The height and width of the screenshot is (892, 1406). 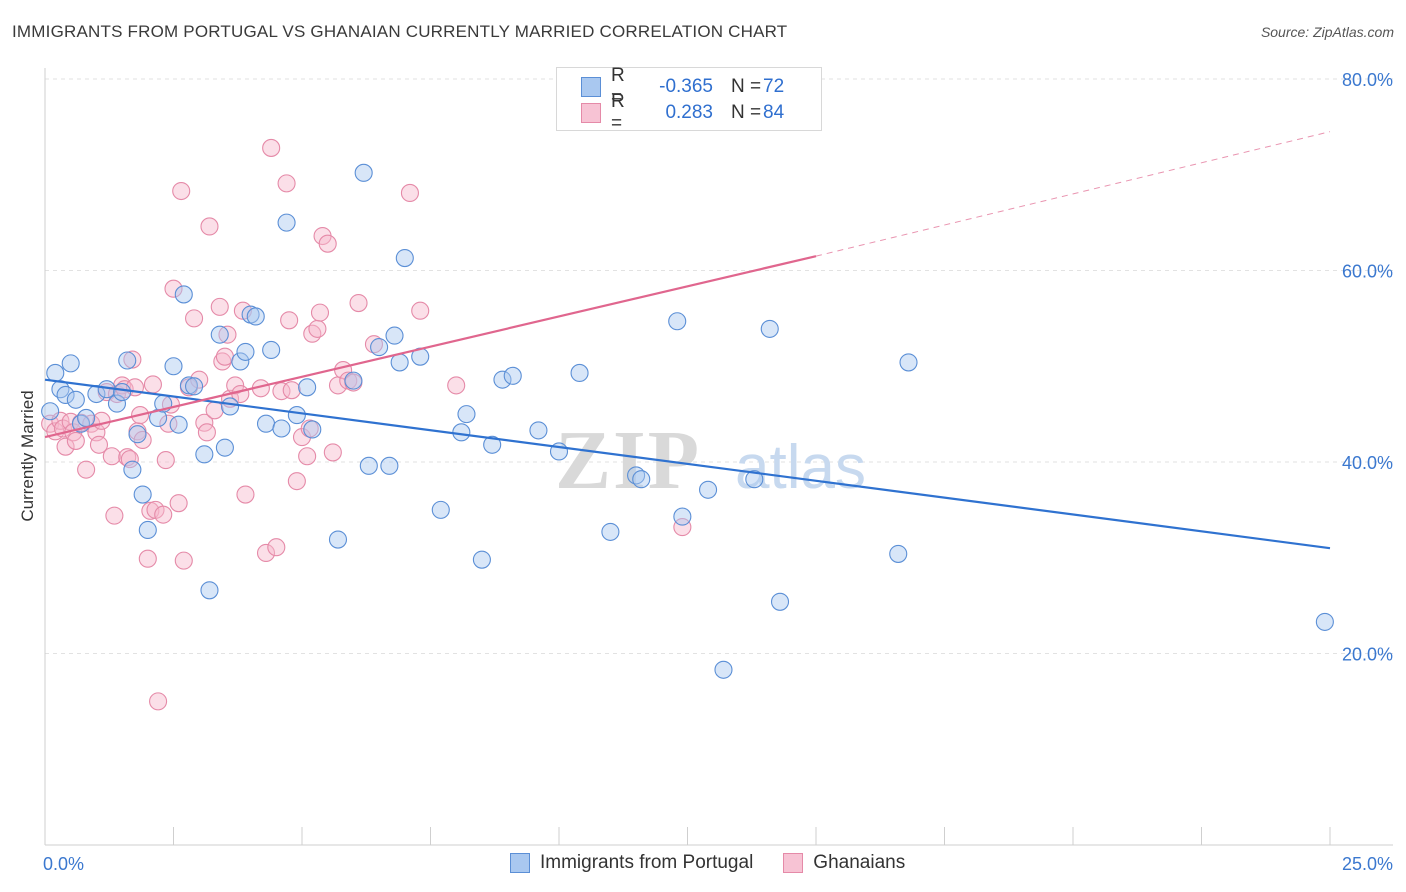 I want to click on legend-n-value: 84, so click(x=774, y=112).